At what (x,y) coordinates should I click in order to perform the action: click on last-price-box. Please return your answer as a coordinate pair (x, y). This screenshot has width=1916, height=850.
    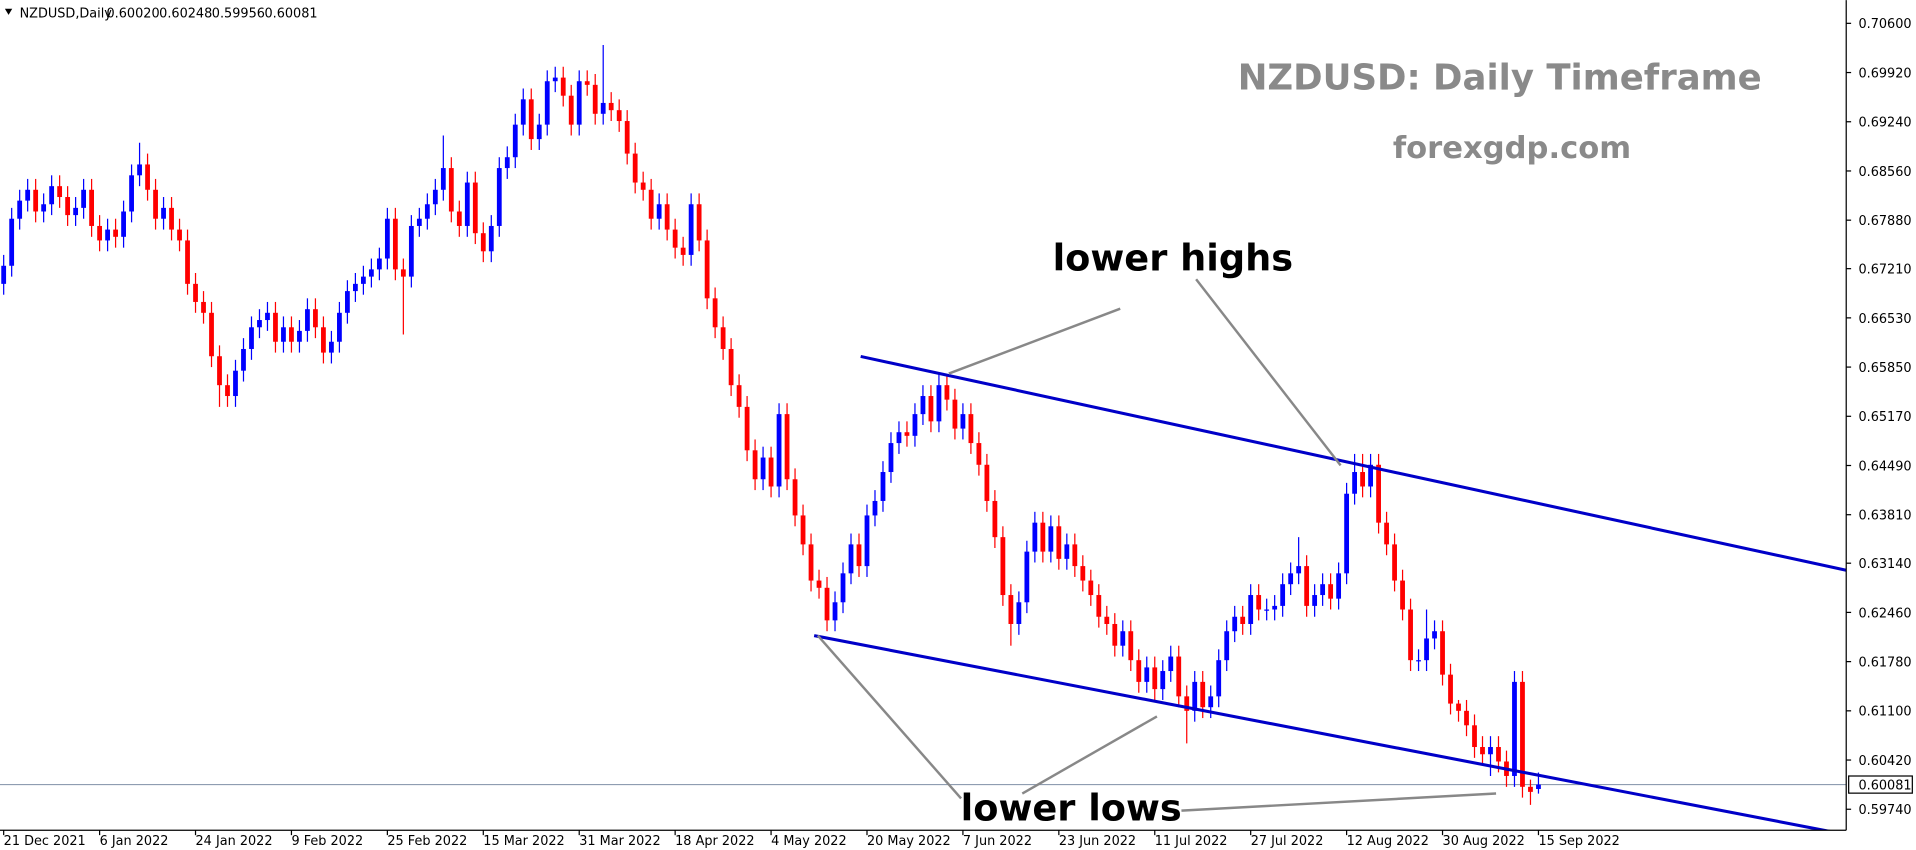
    Looking at the image, I should click on (1880, 784).